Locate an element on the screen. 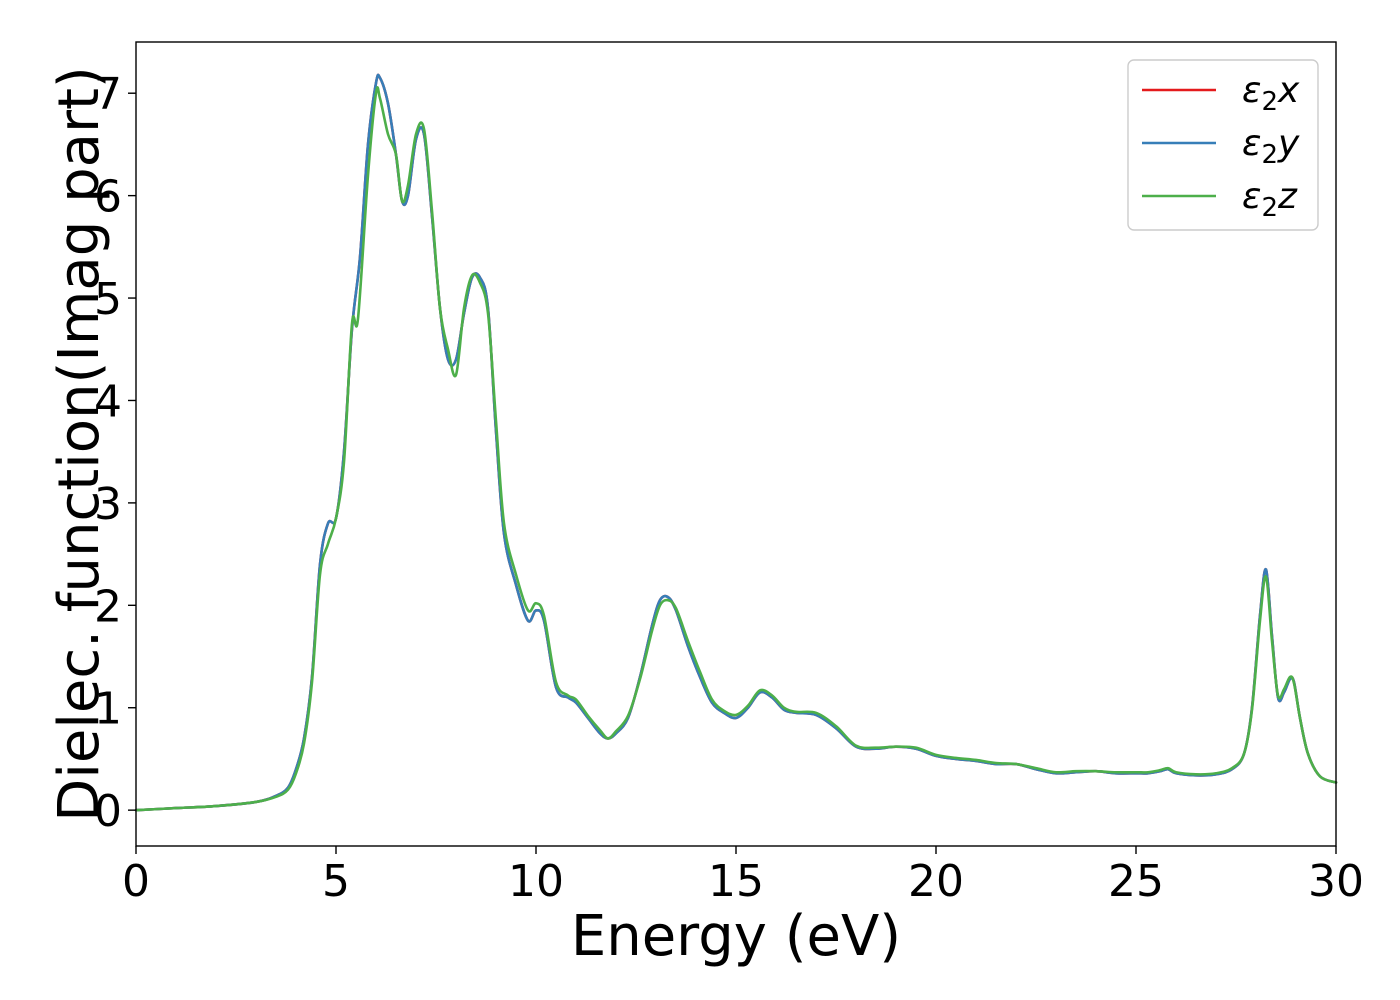  legend-label-z: ε2z is located at coordinates (1270, 199).